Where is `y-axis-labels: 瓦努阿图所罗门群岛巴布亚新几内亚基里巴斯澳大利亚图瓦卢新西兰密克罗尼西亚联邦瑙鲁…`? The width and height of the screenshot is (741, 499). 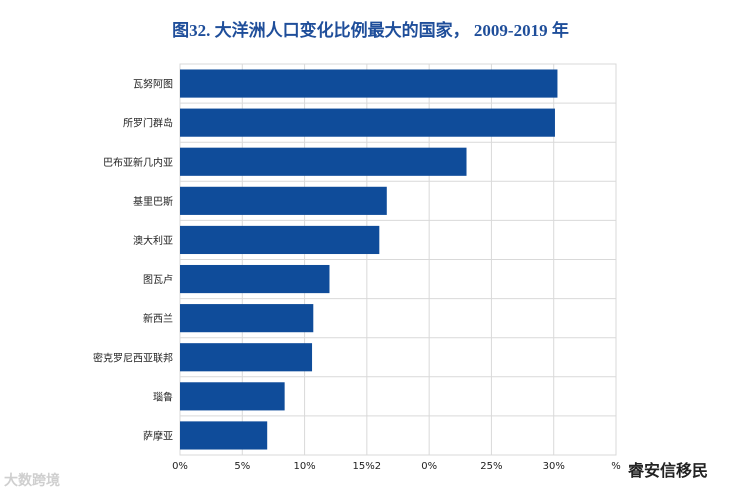
y-axis-labels: 瓦努阿图所罗门群岛巴布亚新几内亚基里巴斯澳大利亚图瓦卢新西兰密克罗尼西亚联邦瑙鲁… is located at coordinates (133, 260).